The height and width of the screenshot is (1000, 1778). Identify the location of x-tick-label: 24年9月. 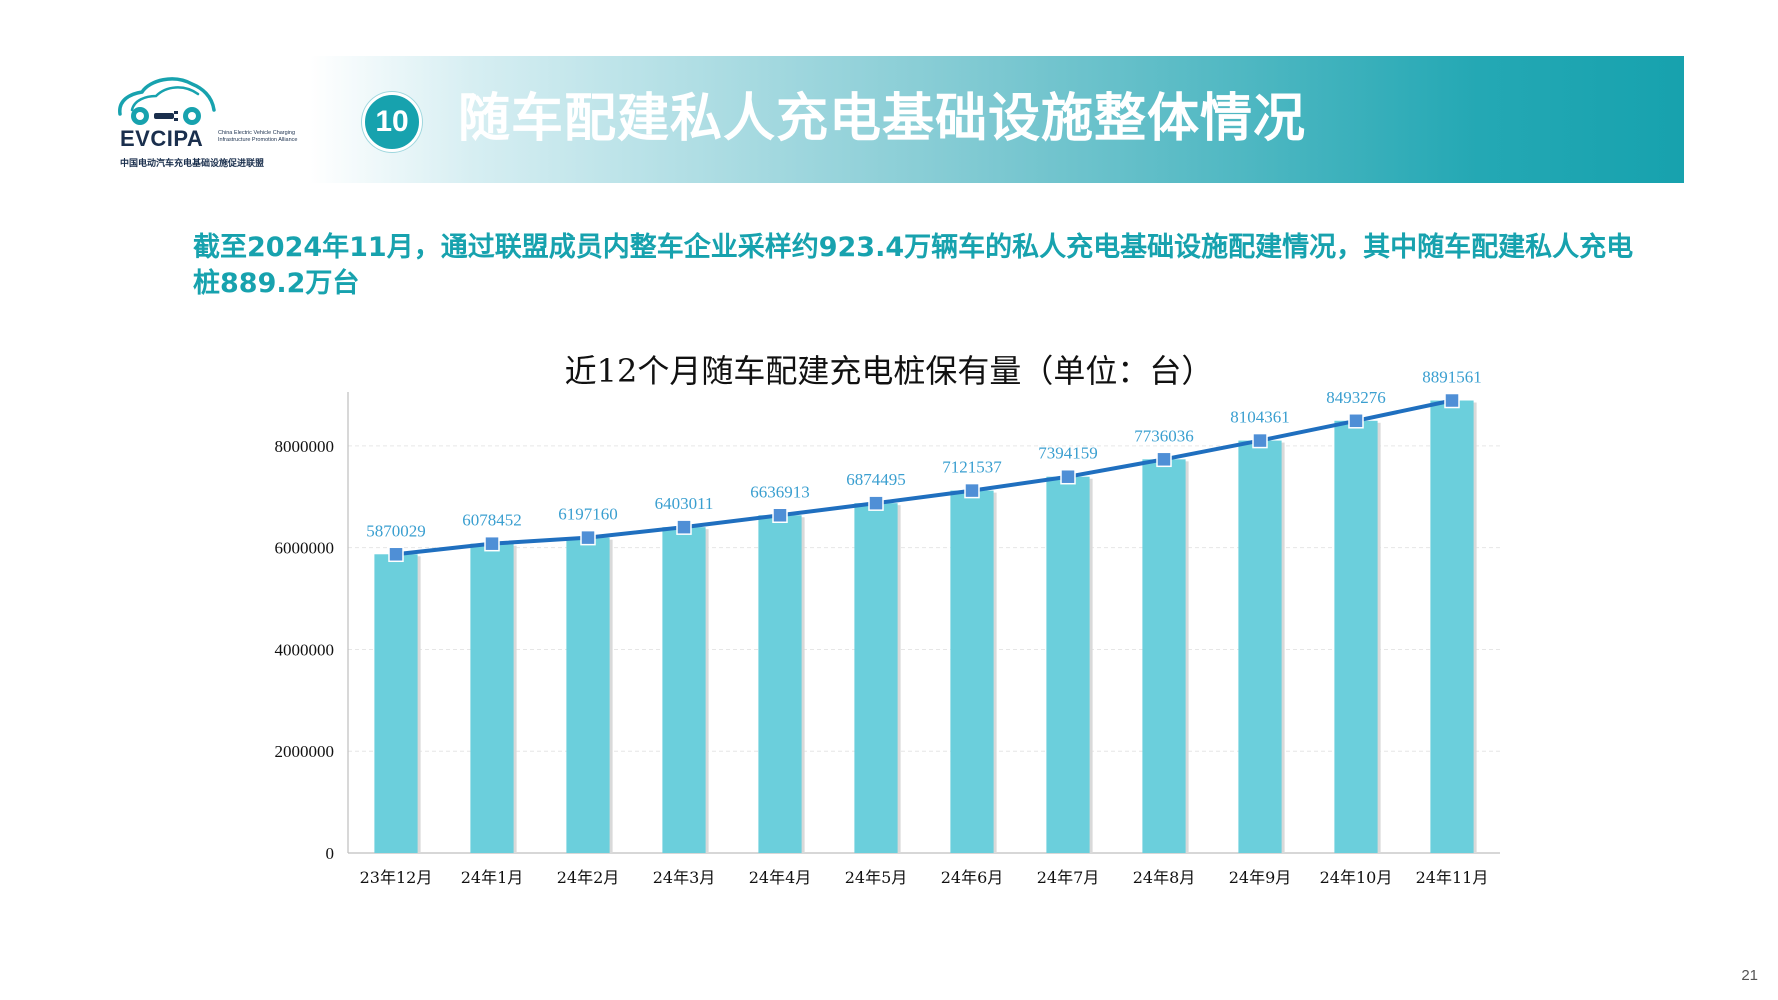
(1260, 877).